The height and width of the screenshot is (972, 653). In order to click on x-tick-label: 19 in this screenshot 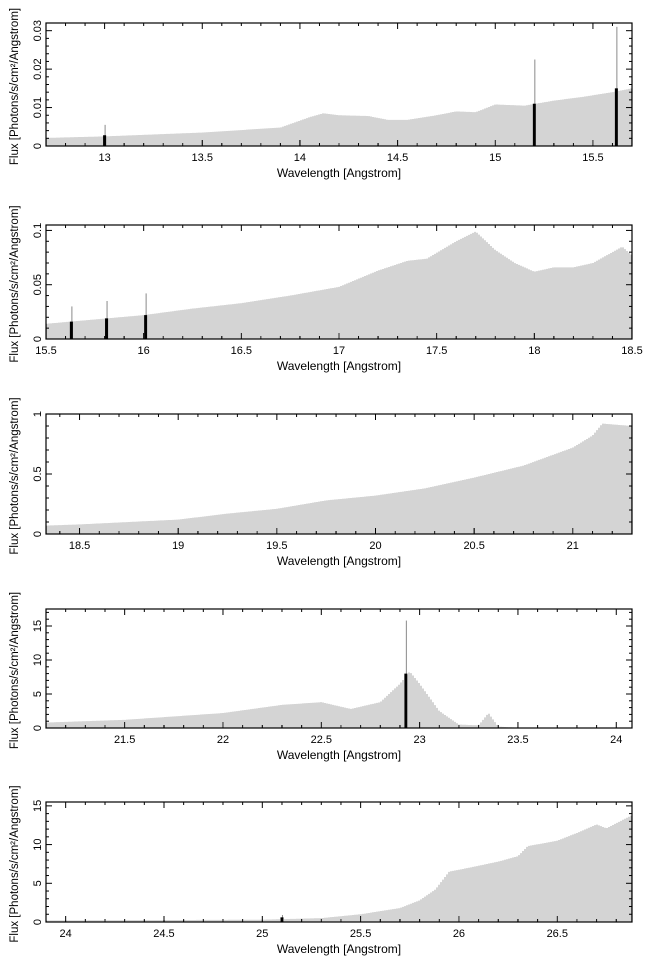, I will do `click(178, 546)`.